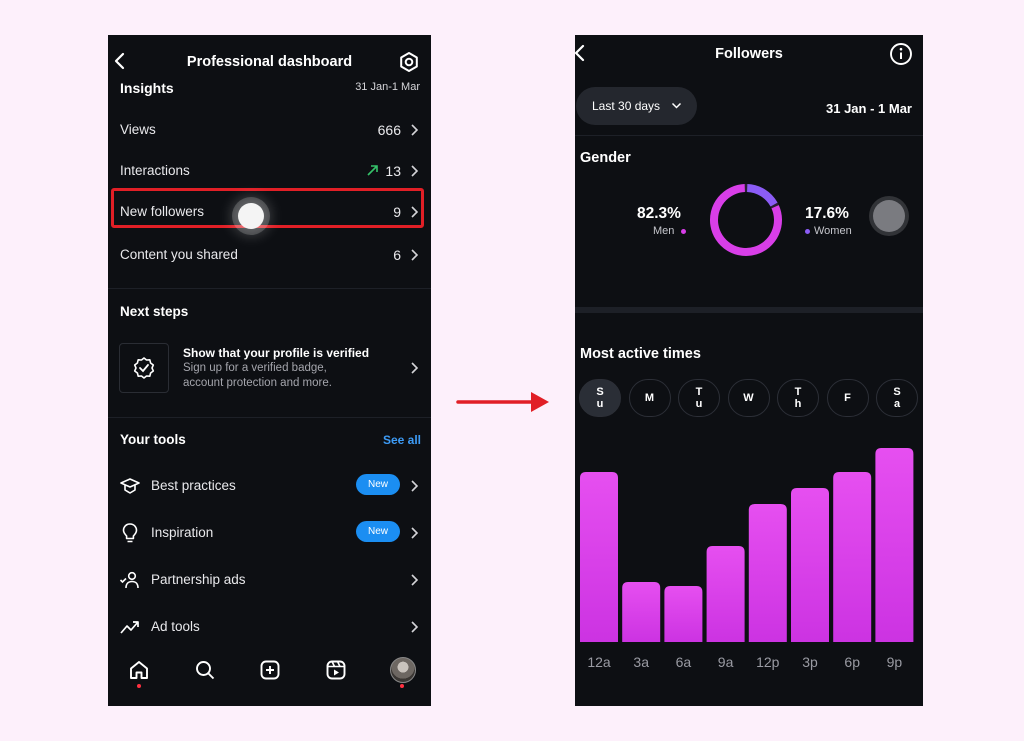 This screenshot has height=741, width=1024. I want to click on settings-gear-icon, so click(409, 62).